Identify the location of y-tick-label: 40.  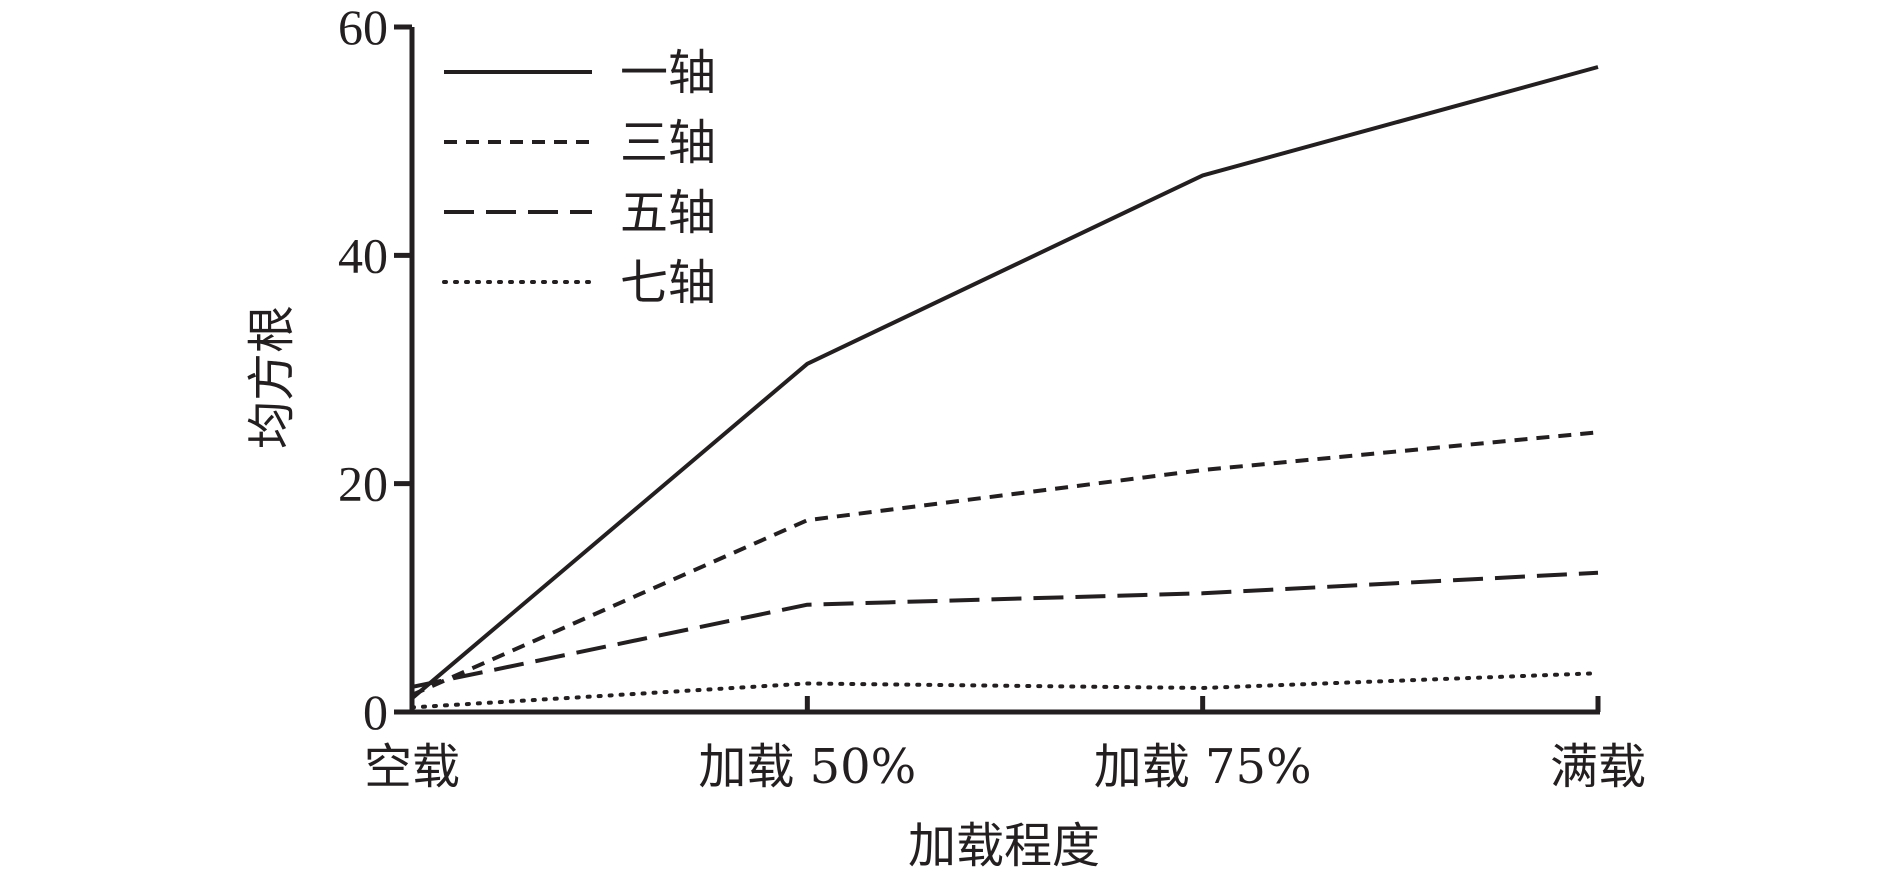
(363, 255).